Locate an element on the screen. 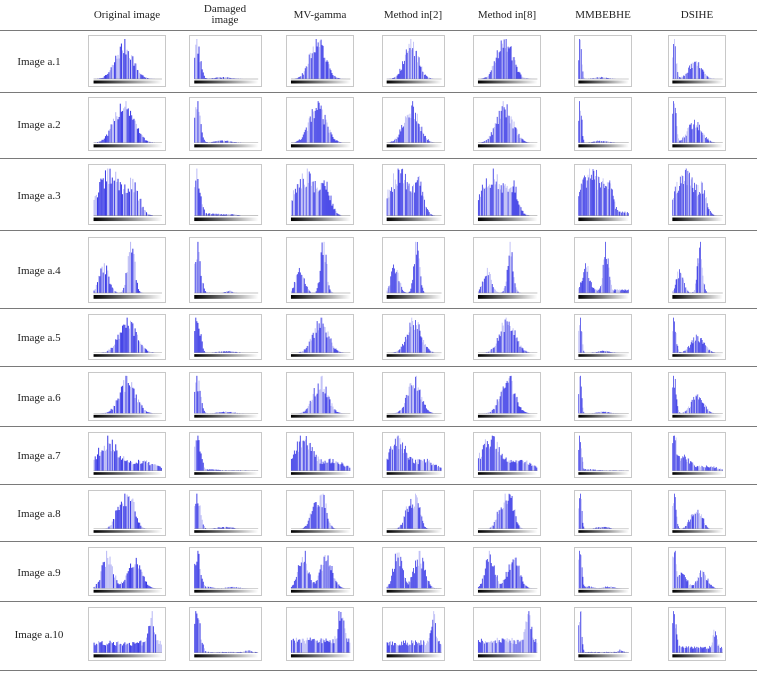  histogram-original is located at coordinates (127, 124).